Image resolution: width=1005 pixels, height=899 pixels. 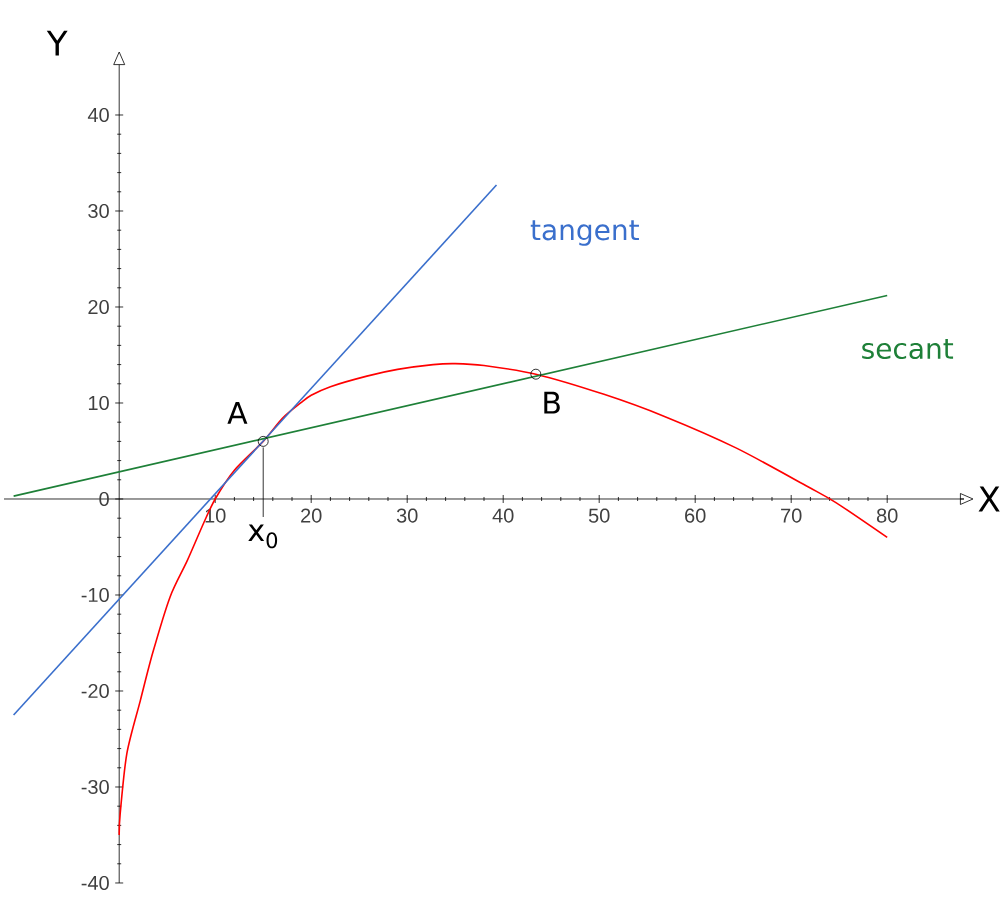 I want to click on x-axis-title: X, so click(x=989, y=499).